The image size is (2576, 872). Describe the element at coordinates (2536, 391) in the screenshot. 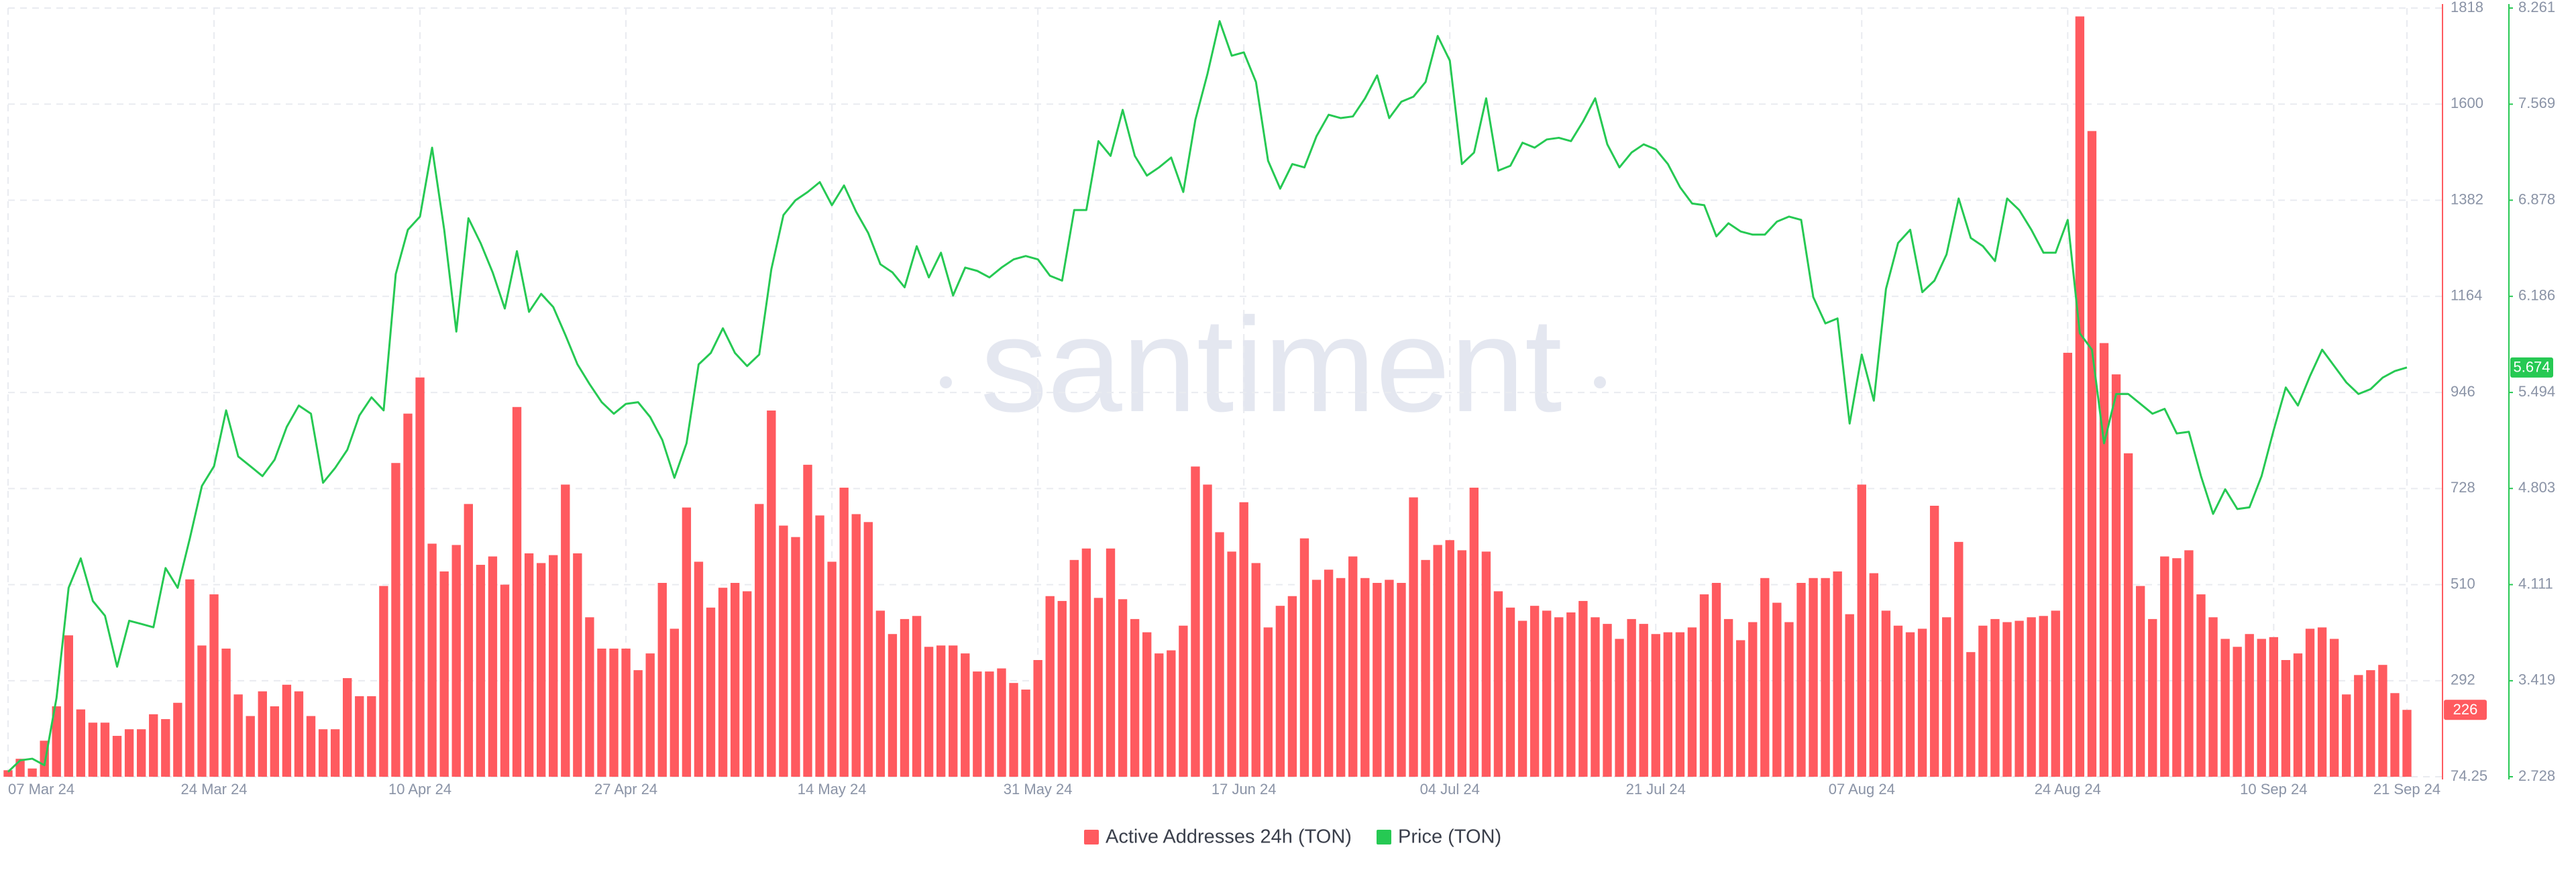

I see `y2-tick-label: 5.494` at that location.